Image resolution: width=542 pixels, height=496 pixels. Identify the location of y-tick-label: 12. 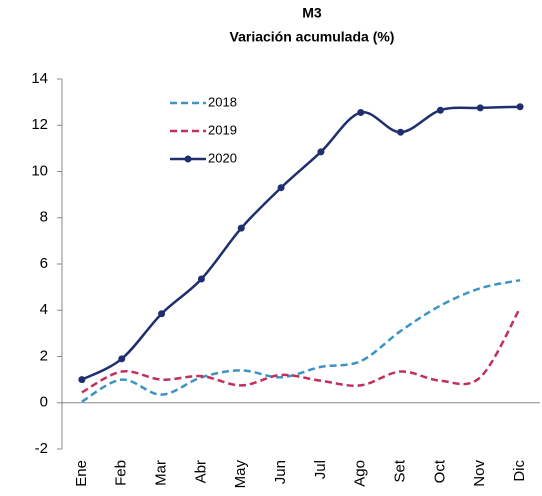
(39, 124).